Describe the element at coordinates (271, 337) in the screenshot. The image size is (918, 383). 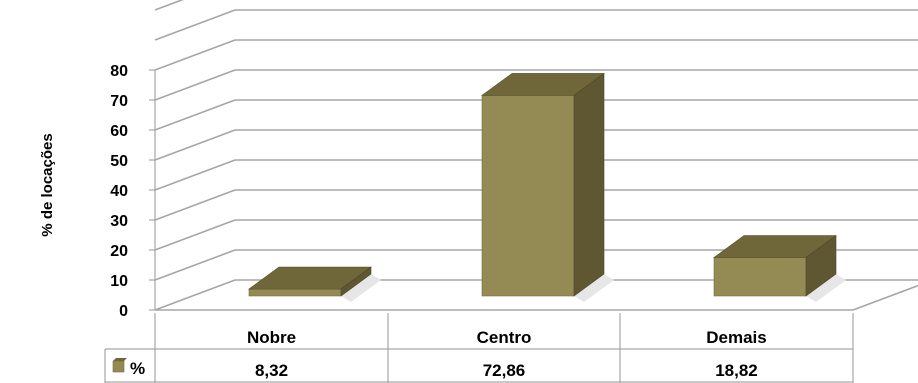
I see `category-label: Nobre` at that location.